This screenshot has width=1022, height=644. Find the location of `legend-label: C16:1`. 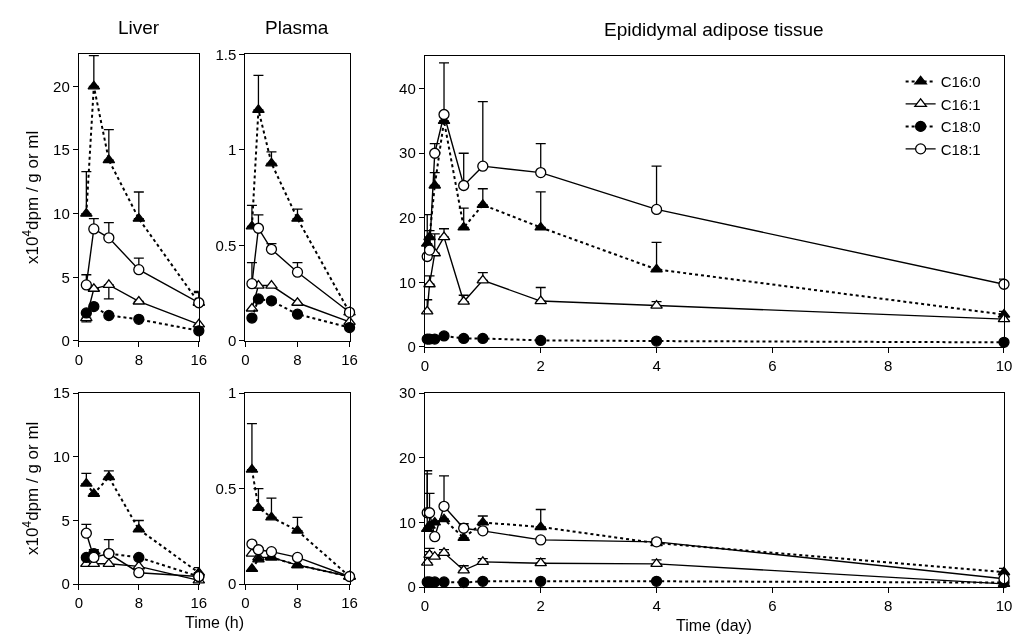

legend-label: C16:1 is located at coordinates (960, 104).